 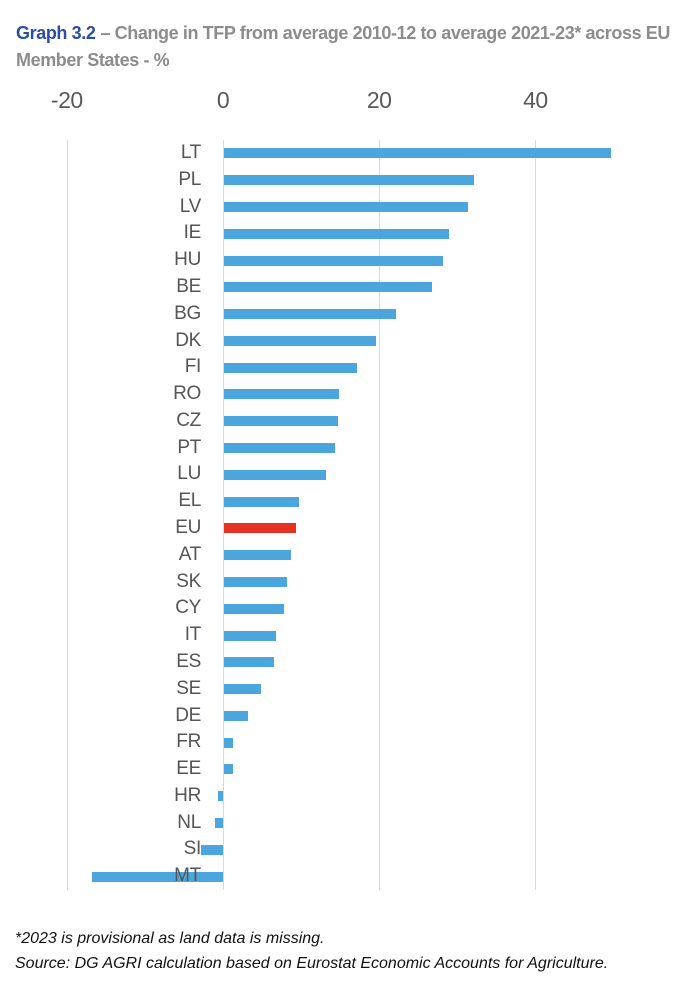 What do you see at coordinates (333, 260) in the screenshot?
I see `bar-hu` at bounding box center [333, 260].